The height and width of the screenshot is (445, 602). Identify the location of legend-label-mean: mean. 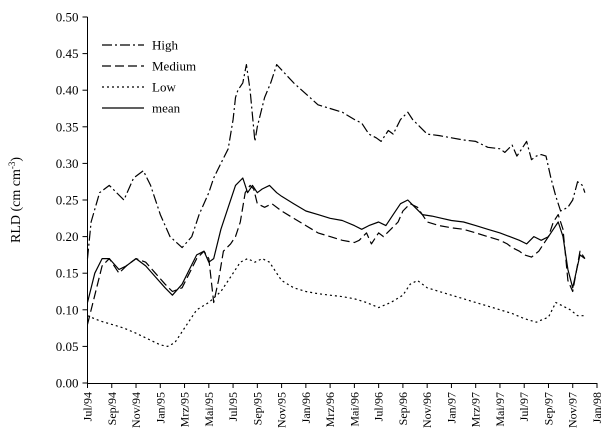
(166, 108).